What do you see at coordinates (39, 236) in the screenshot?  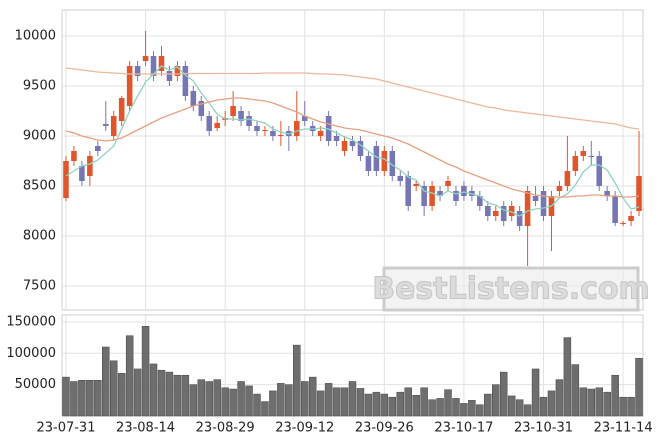 I see `y-tick-label: 8000` at bounding box center [39, 236].